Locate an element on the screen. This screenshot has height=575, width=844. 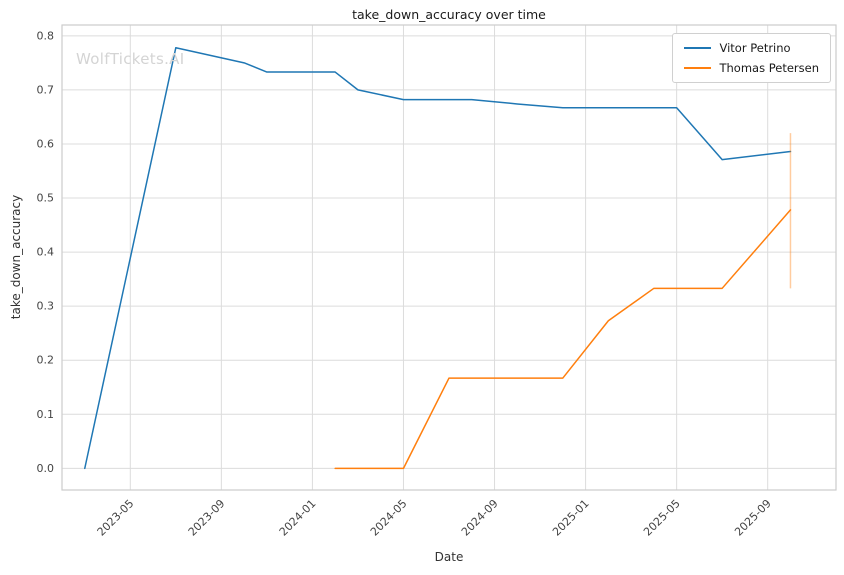
x-tick-label: 2025-05 is located at coordinates (662, 518).